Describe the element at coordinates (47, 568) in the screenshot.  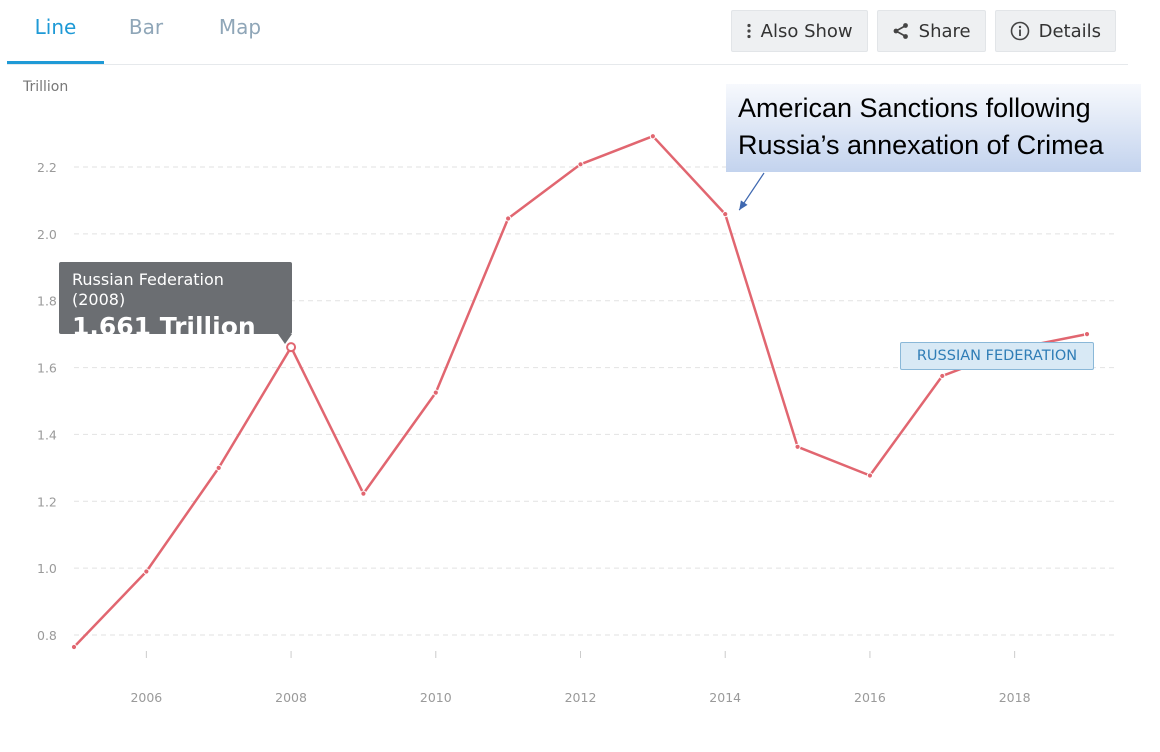
I see `y-tick-label: 1.0` at that location.